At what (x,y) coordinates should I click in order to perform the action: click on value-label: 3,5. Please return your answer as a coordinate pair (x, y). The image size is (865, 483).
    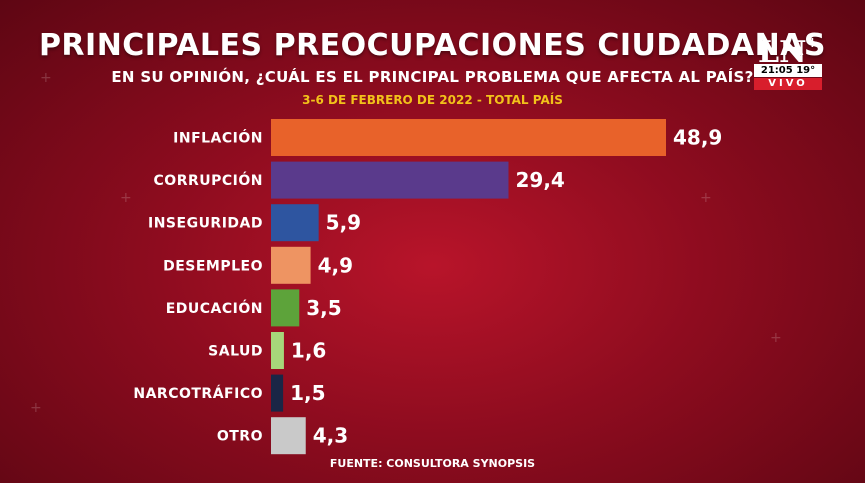
    Looking at the image, I should click on (323, 308).